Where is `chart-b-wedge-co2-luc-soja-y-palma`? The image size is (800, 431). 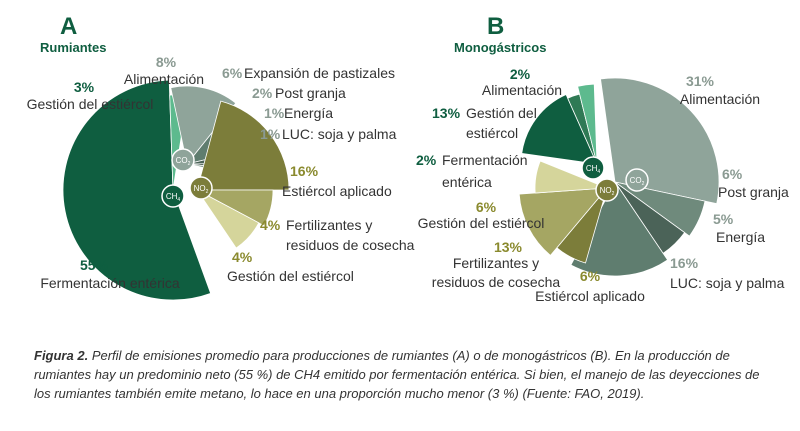 chart-b-wedge-co2-luc-soja-y-palma is located at coordinates (619, 229).